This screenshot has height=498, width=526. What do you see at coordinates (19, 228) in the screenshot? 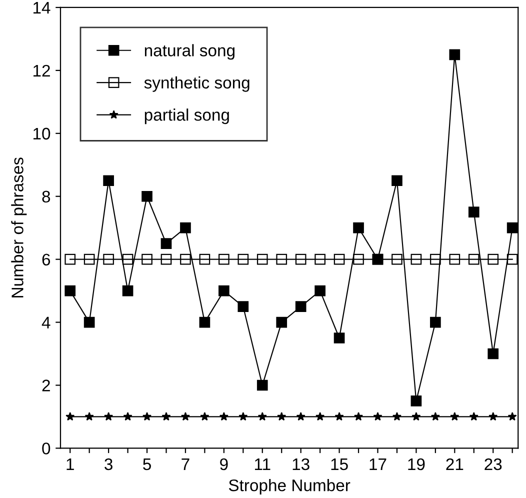
I see `y-axis-title: Number of phrases` at bounding box center [19, 228].